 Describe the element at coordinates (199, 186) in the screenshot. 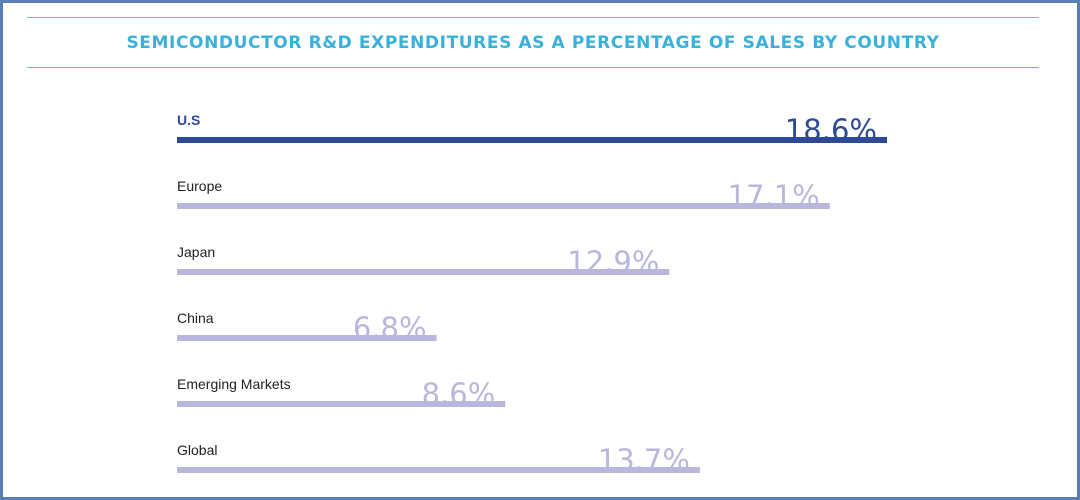

I see `category-label-europe: Europe` at that location.